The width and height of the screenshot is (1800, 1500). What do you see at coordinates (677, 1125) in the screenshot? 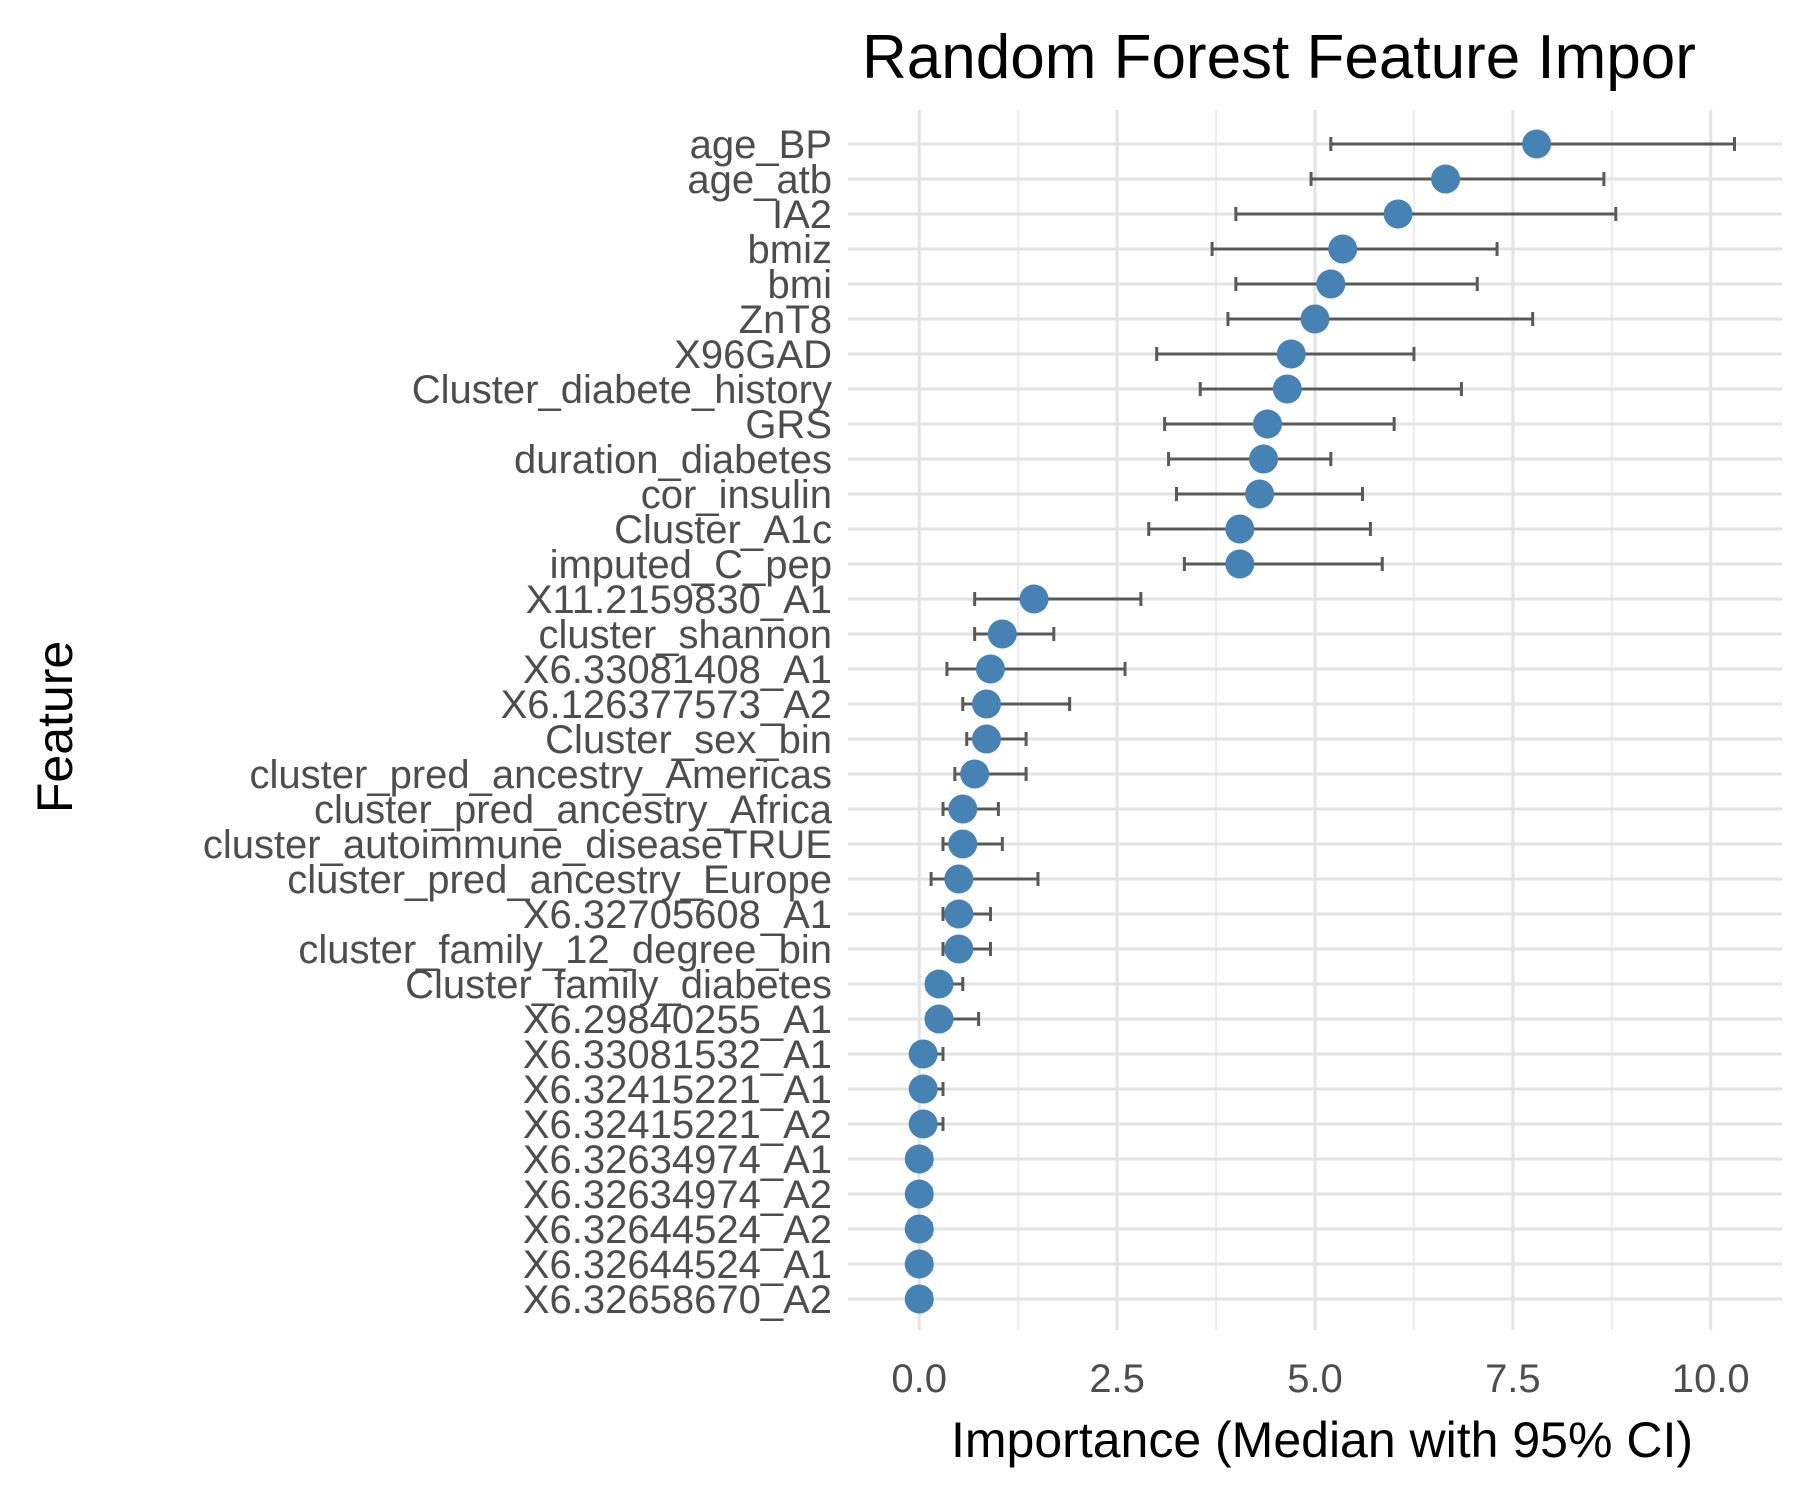
I see `y-tick-label: X6.32415221_A2` at bounding box center [677, 1125].